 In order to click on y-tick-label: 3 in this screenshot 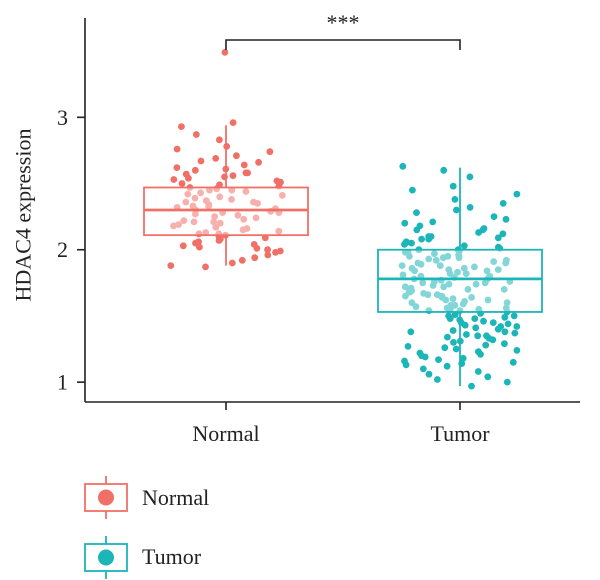, I will do `click(62, 117)`.